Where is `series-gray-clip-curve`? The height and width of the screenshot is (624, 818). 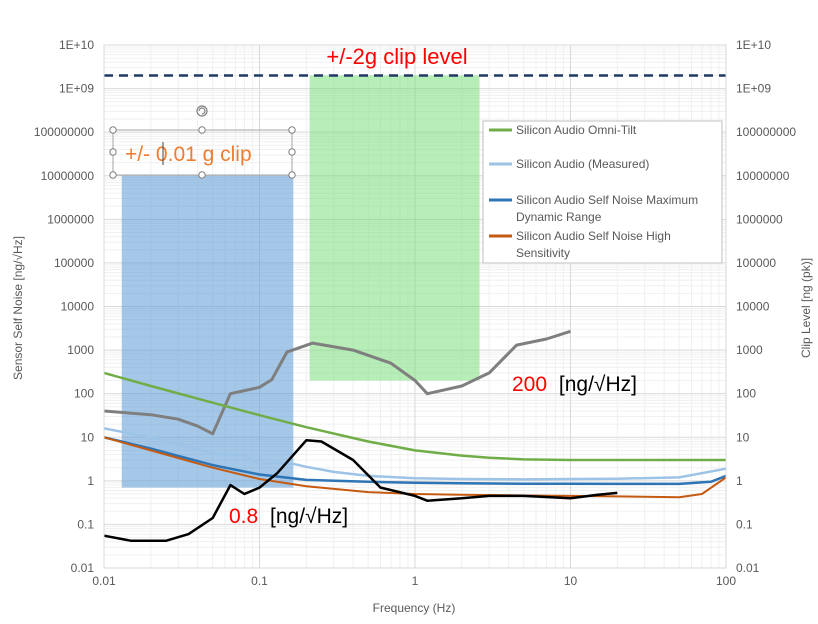 series-gray-clip-curve is located at coordinates (337, 382).